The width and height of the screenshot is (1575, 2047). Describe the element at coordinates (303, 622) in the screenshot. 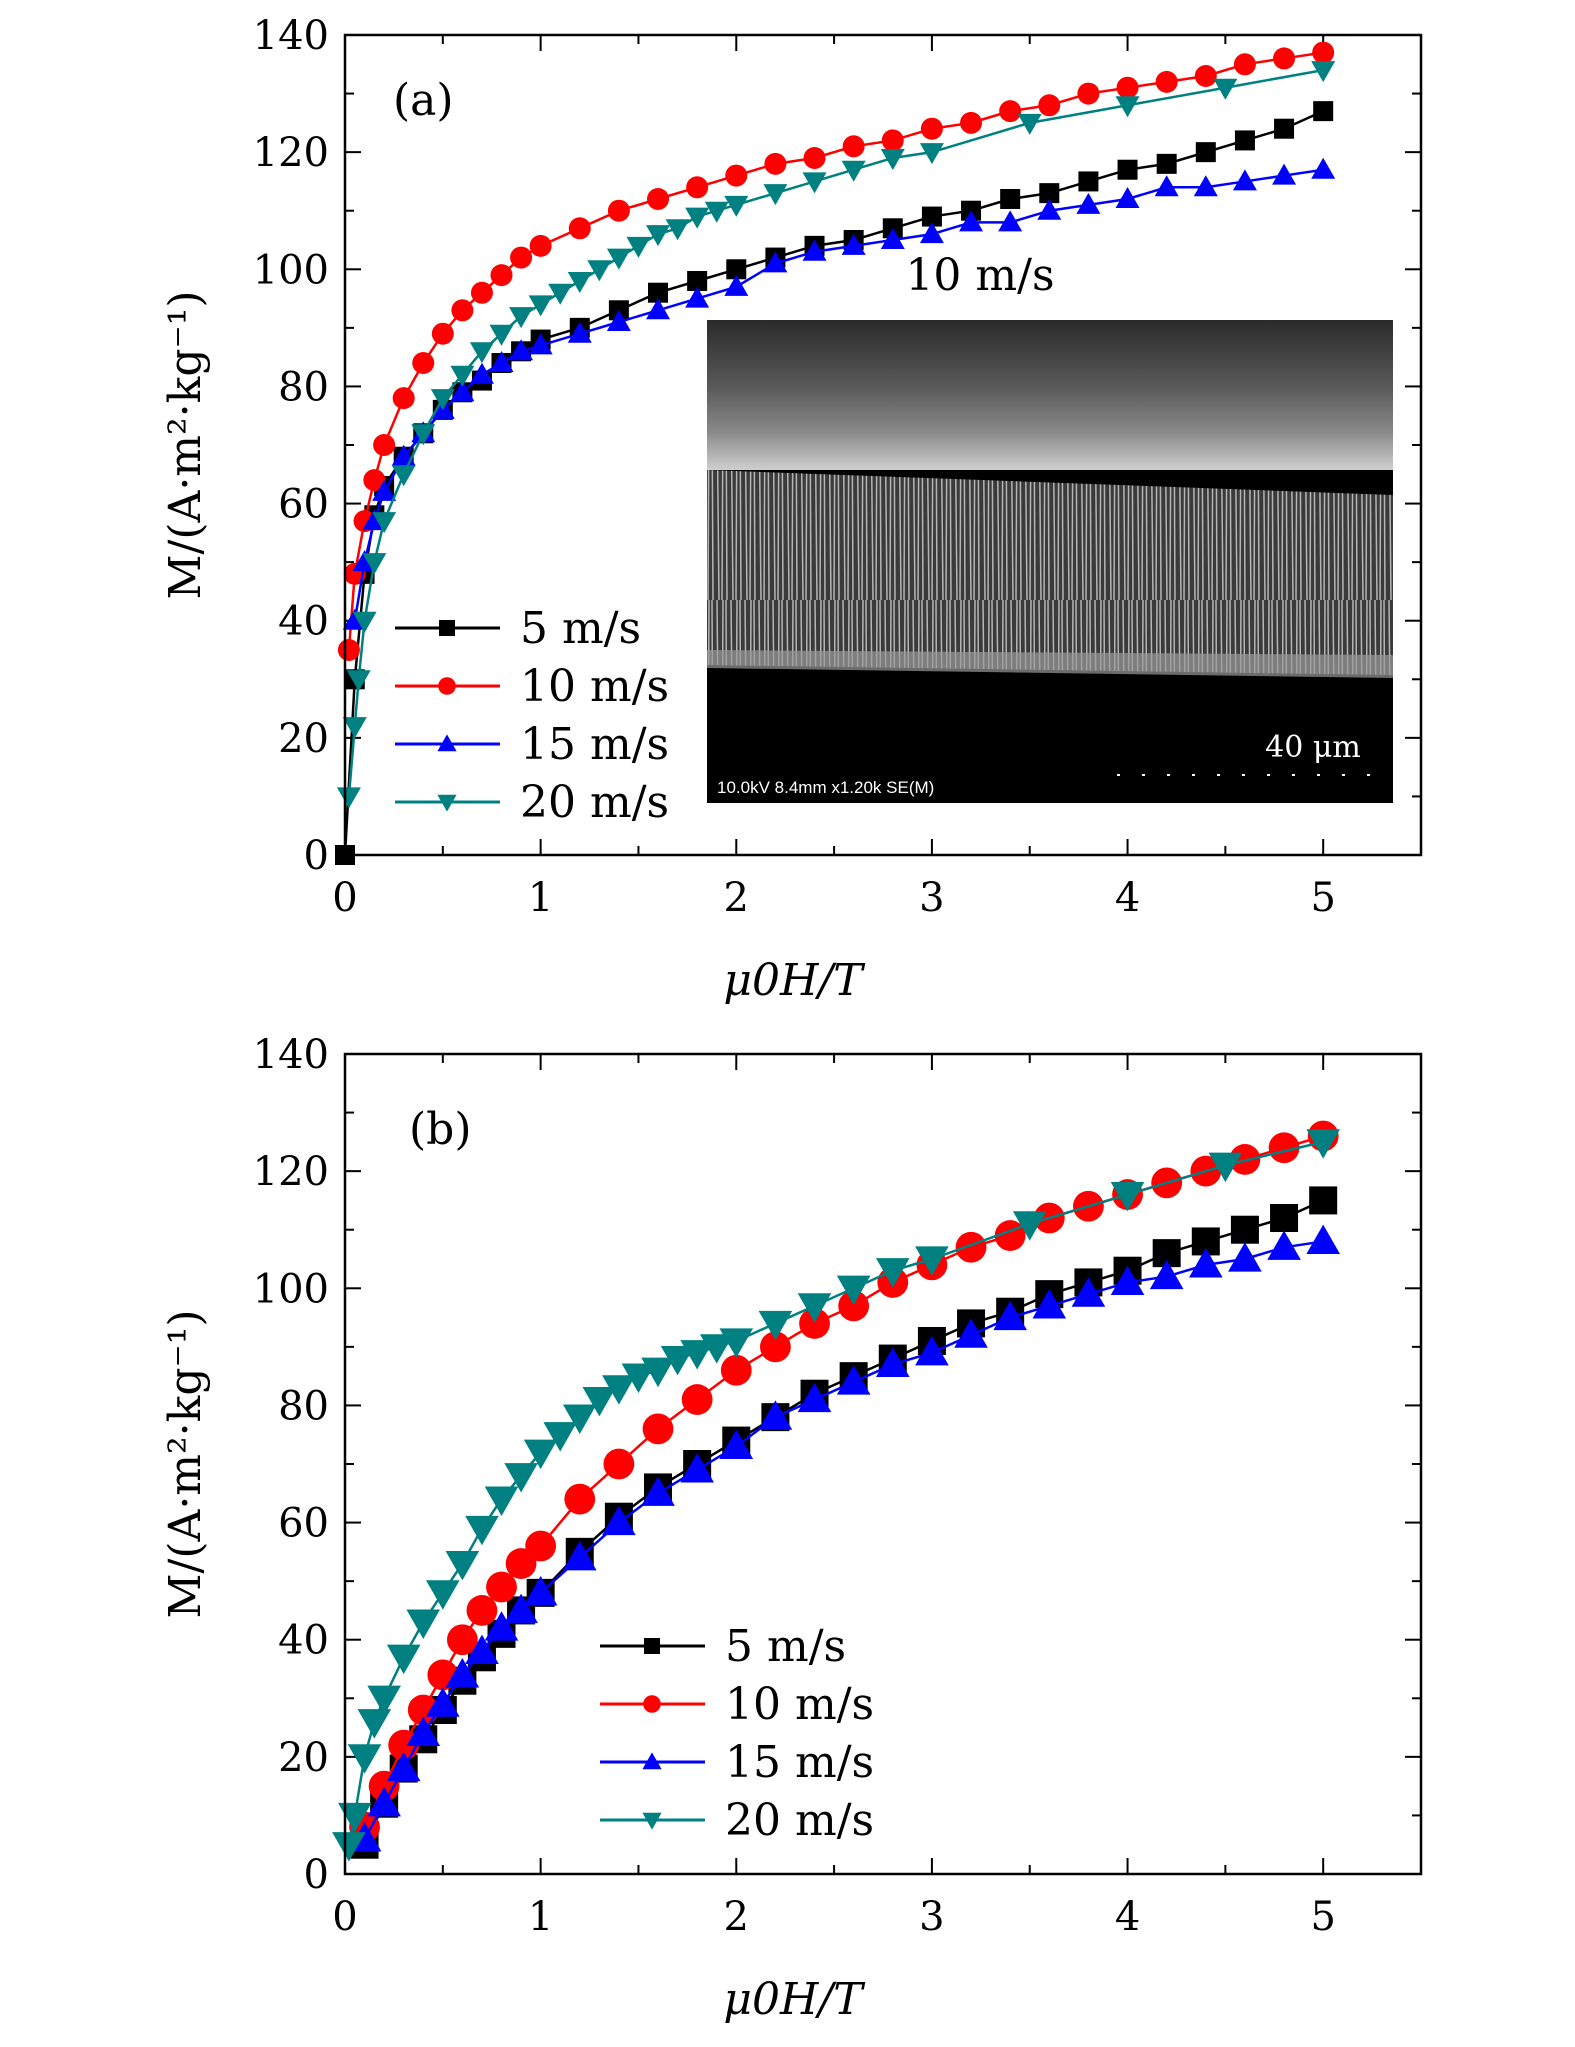

I see `y-tick-label: 40` at that location.